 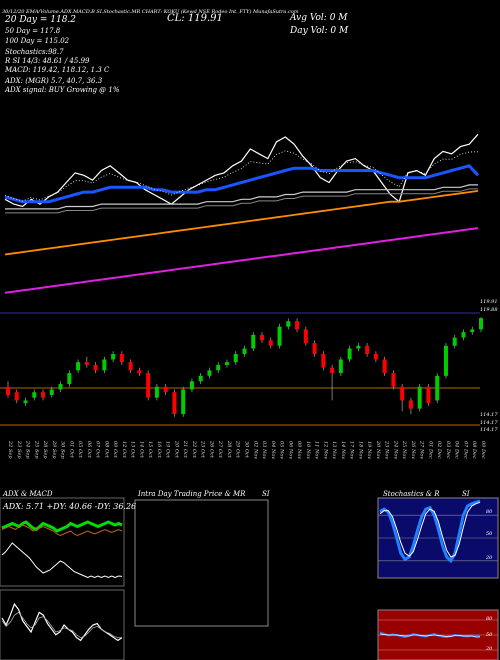 What do you see at coordinates (62, 526) in the screenshot?
I see `plus-di-line` at bounding box center [62, 526].